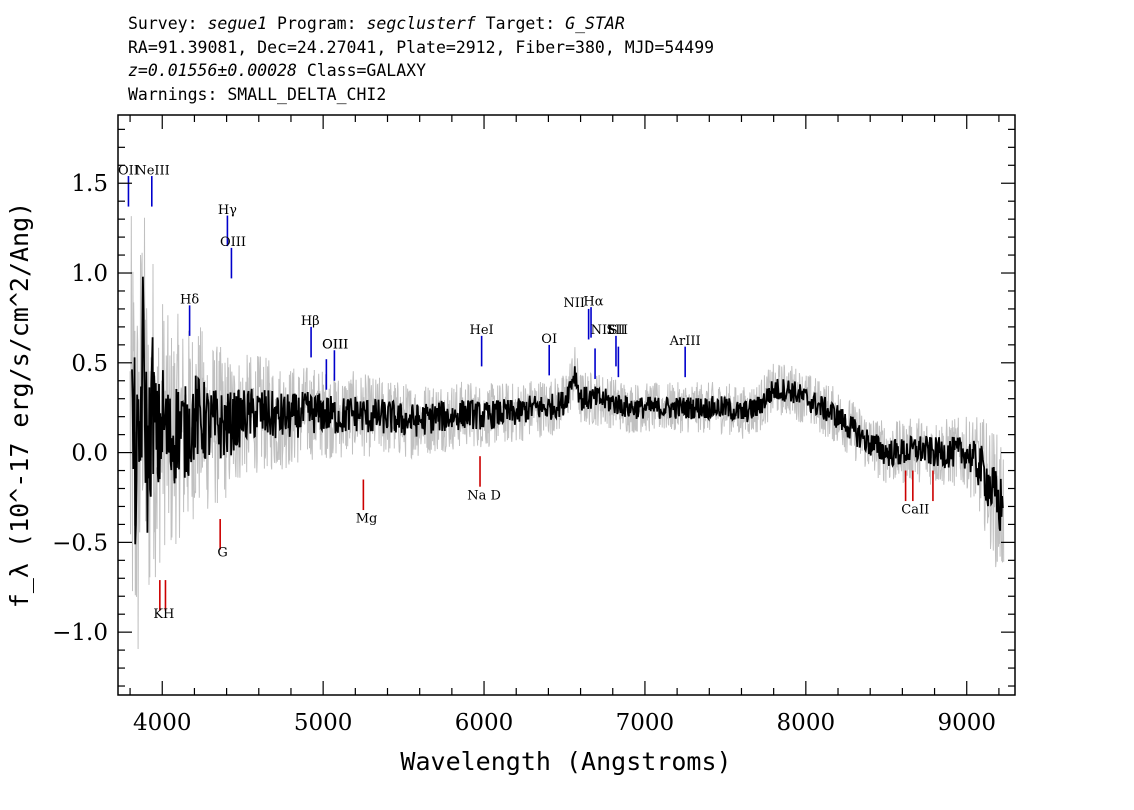  I want to click on survey-label: Survey:, so click(163, 23).